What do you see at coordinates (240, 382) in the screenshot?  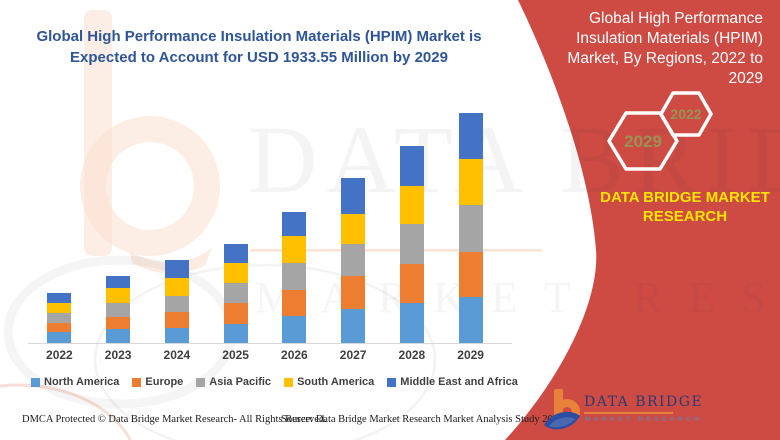 I see `legend-label-asia-pacific: Asia Pacific` at bounding box center [240, 382].